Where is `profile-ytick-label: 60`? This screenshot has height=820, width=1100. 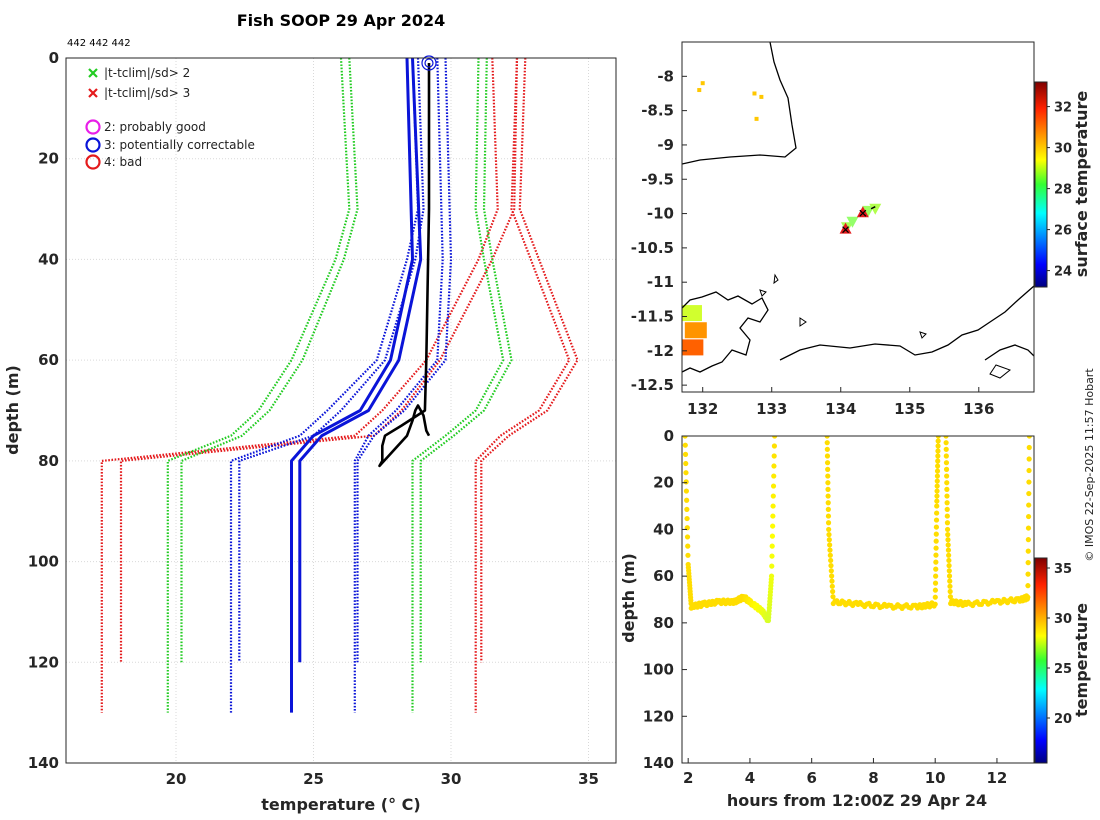
profile-ytick-label: 60 is located at coordinates (48, 360).